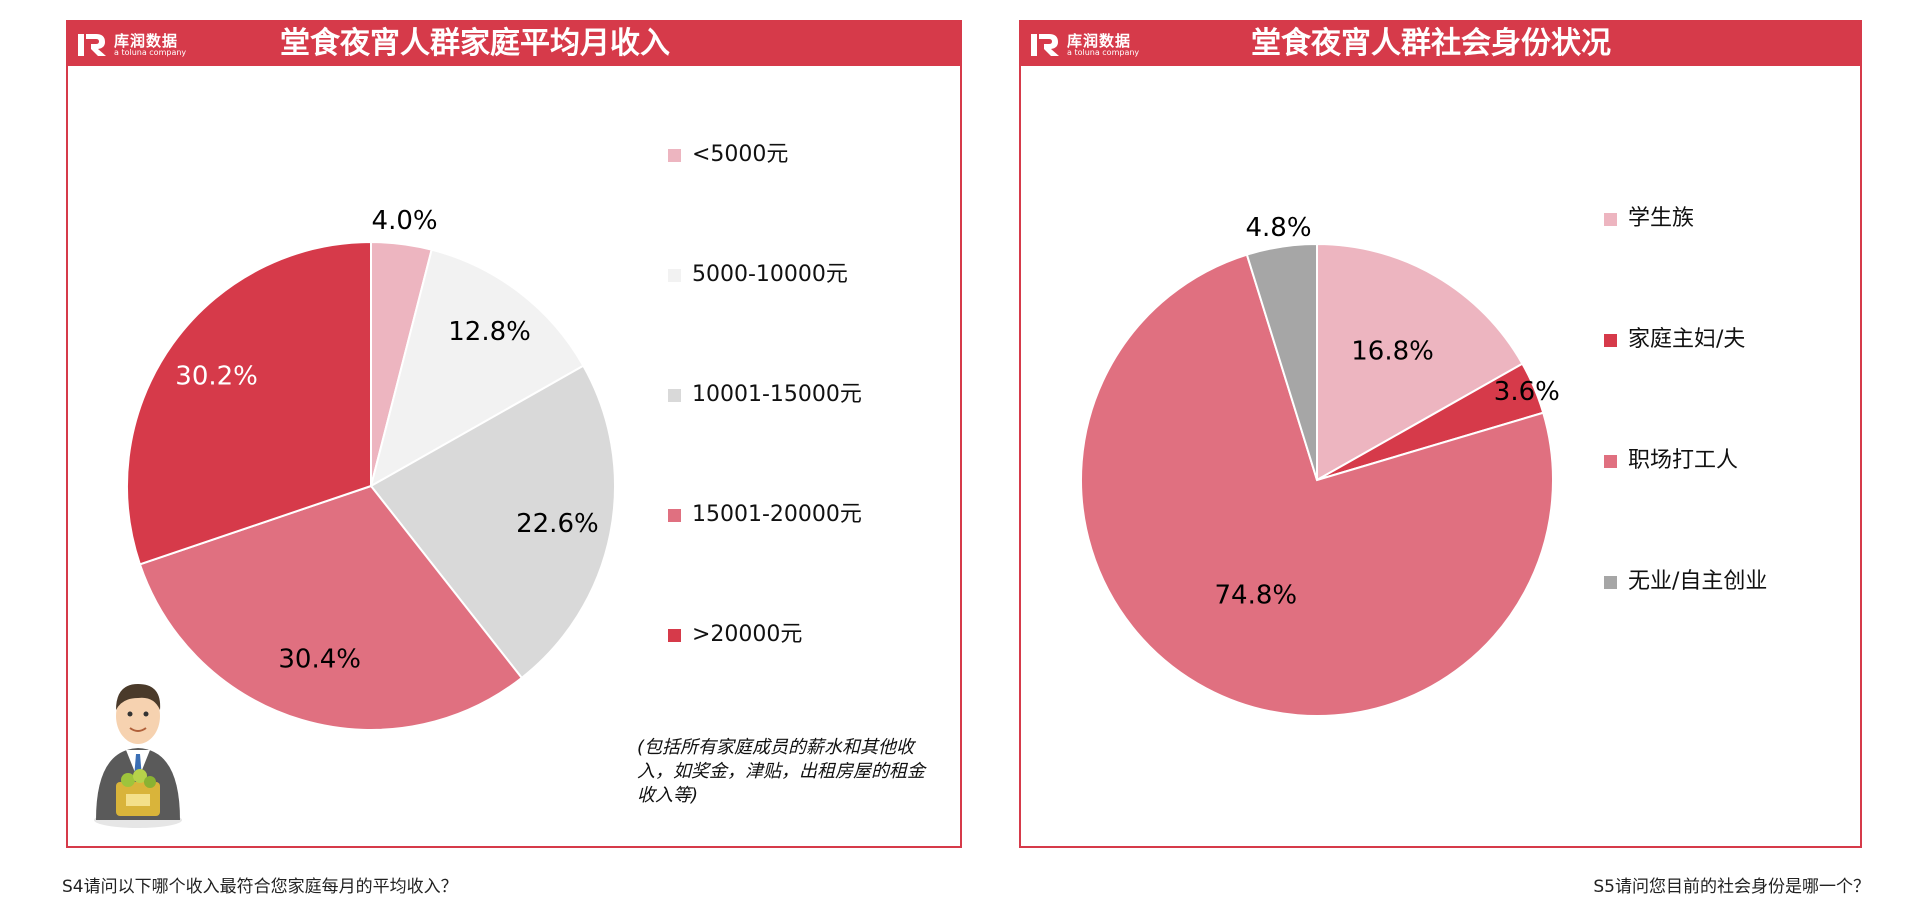 This screenshot has width=1920, height=919. I want to click on data-label: 3.6%, so click(1527, 392).